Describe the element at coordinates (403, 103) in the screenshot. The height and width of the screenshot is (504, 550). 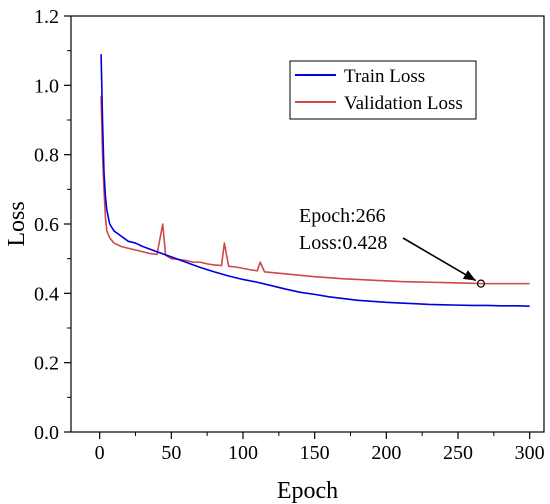
I see `legend-label-validation-loss: Validation Loss` at that location.